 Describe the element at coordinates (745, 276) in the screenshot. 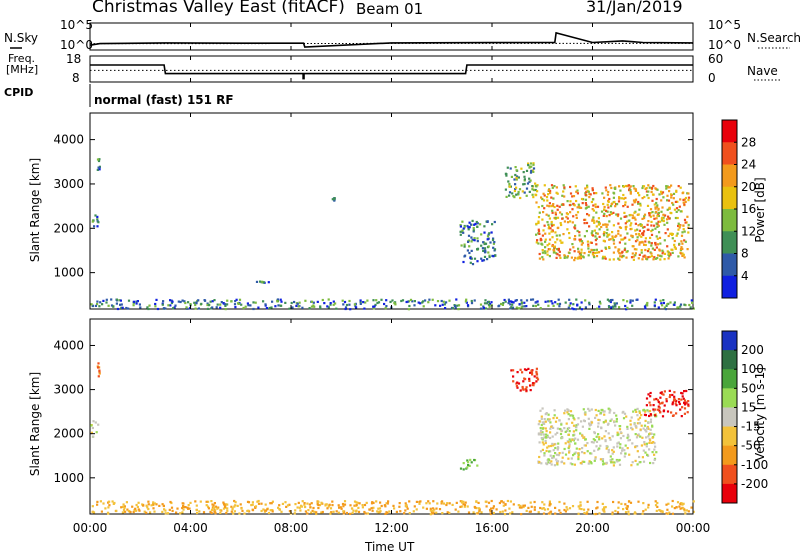

I see `power-colorbar-tick-label: 4` at that location.